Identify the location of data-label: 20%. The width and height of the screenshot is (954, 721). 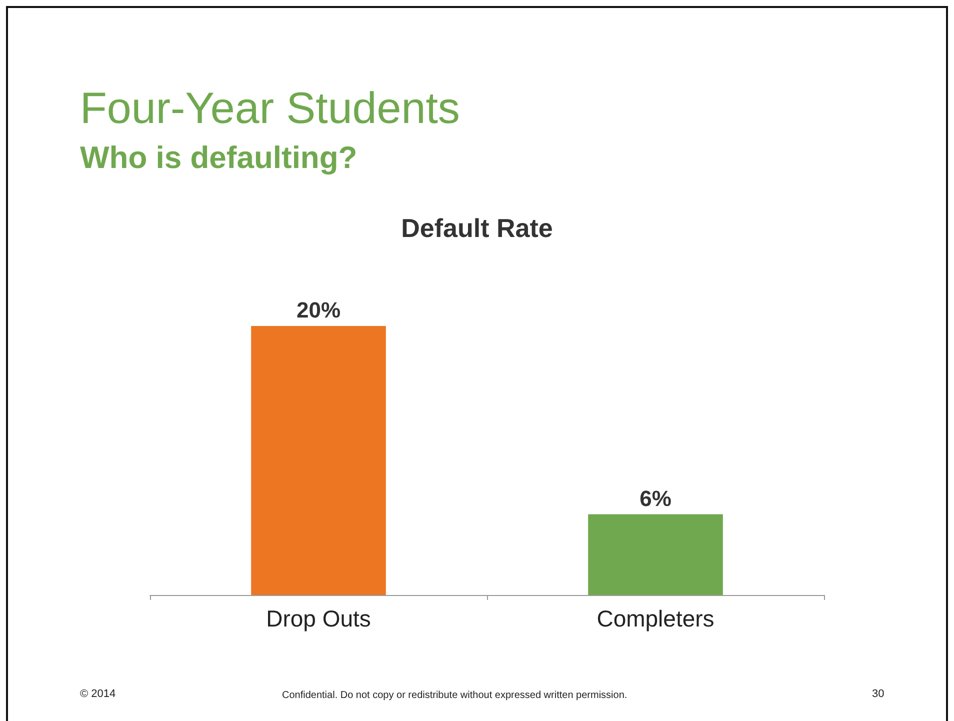
(318, 310).